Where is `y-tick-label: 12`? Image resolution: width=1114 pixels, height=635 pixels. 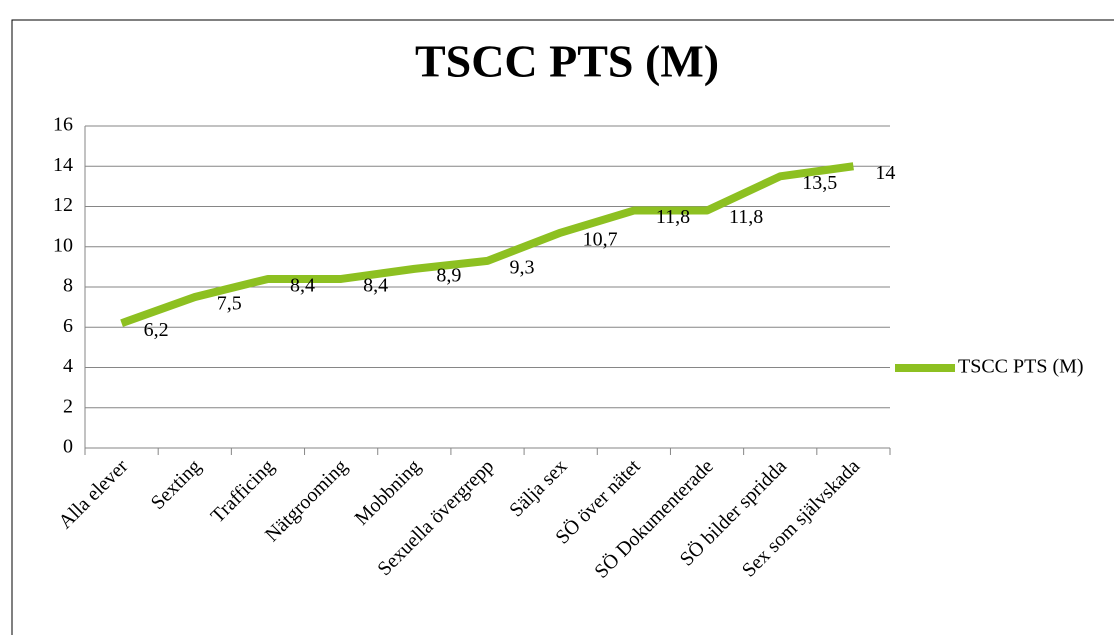
y-tick-label: 12 is located at coordinates (63, 205).